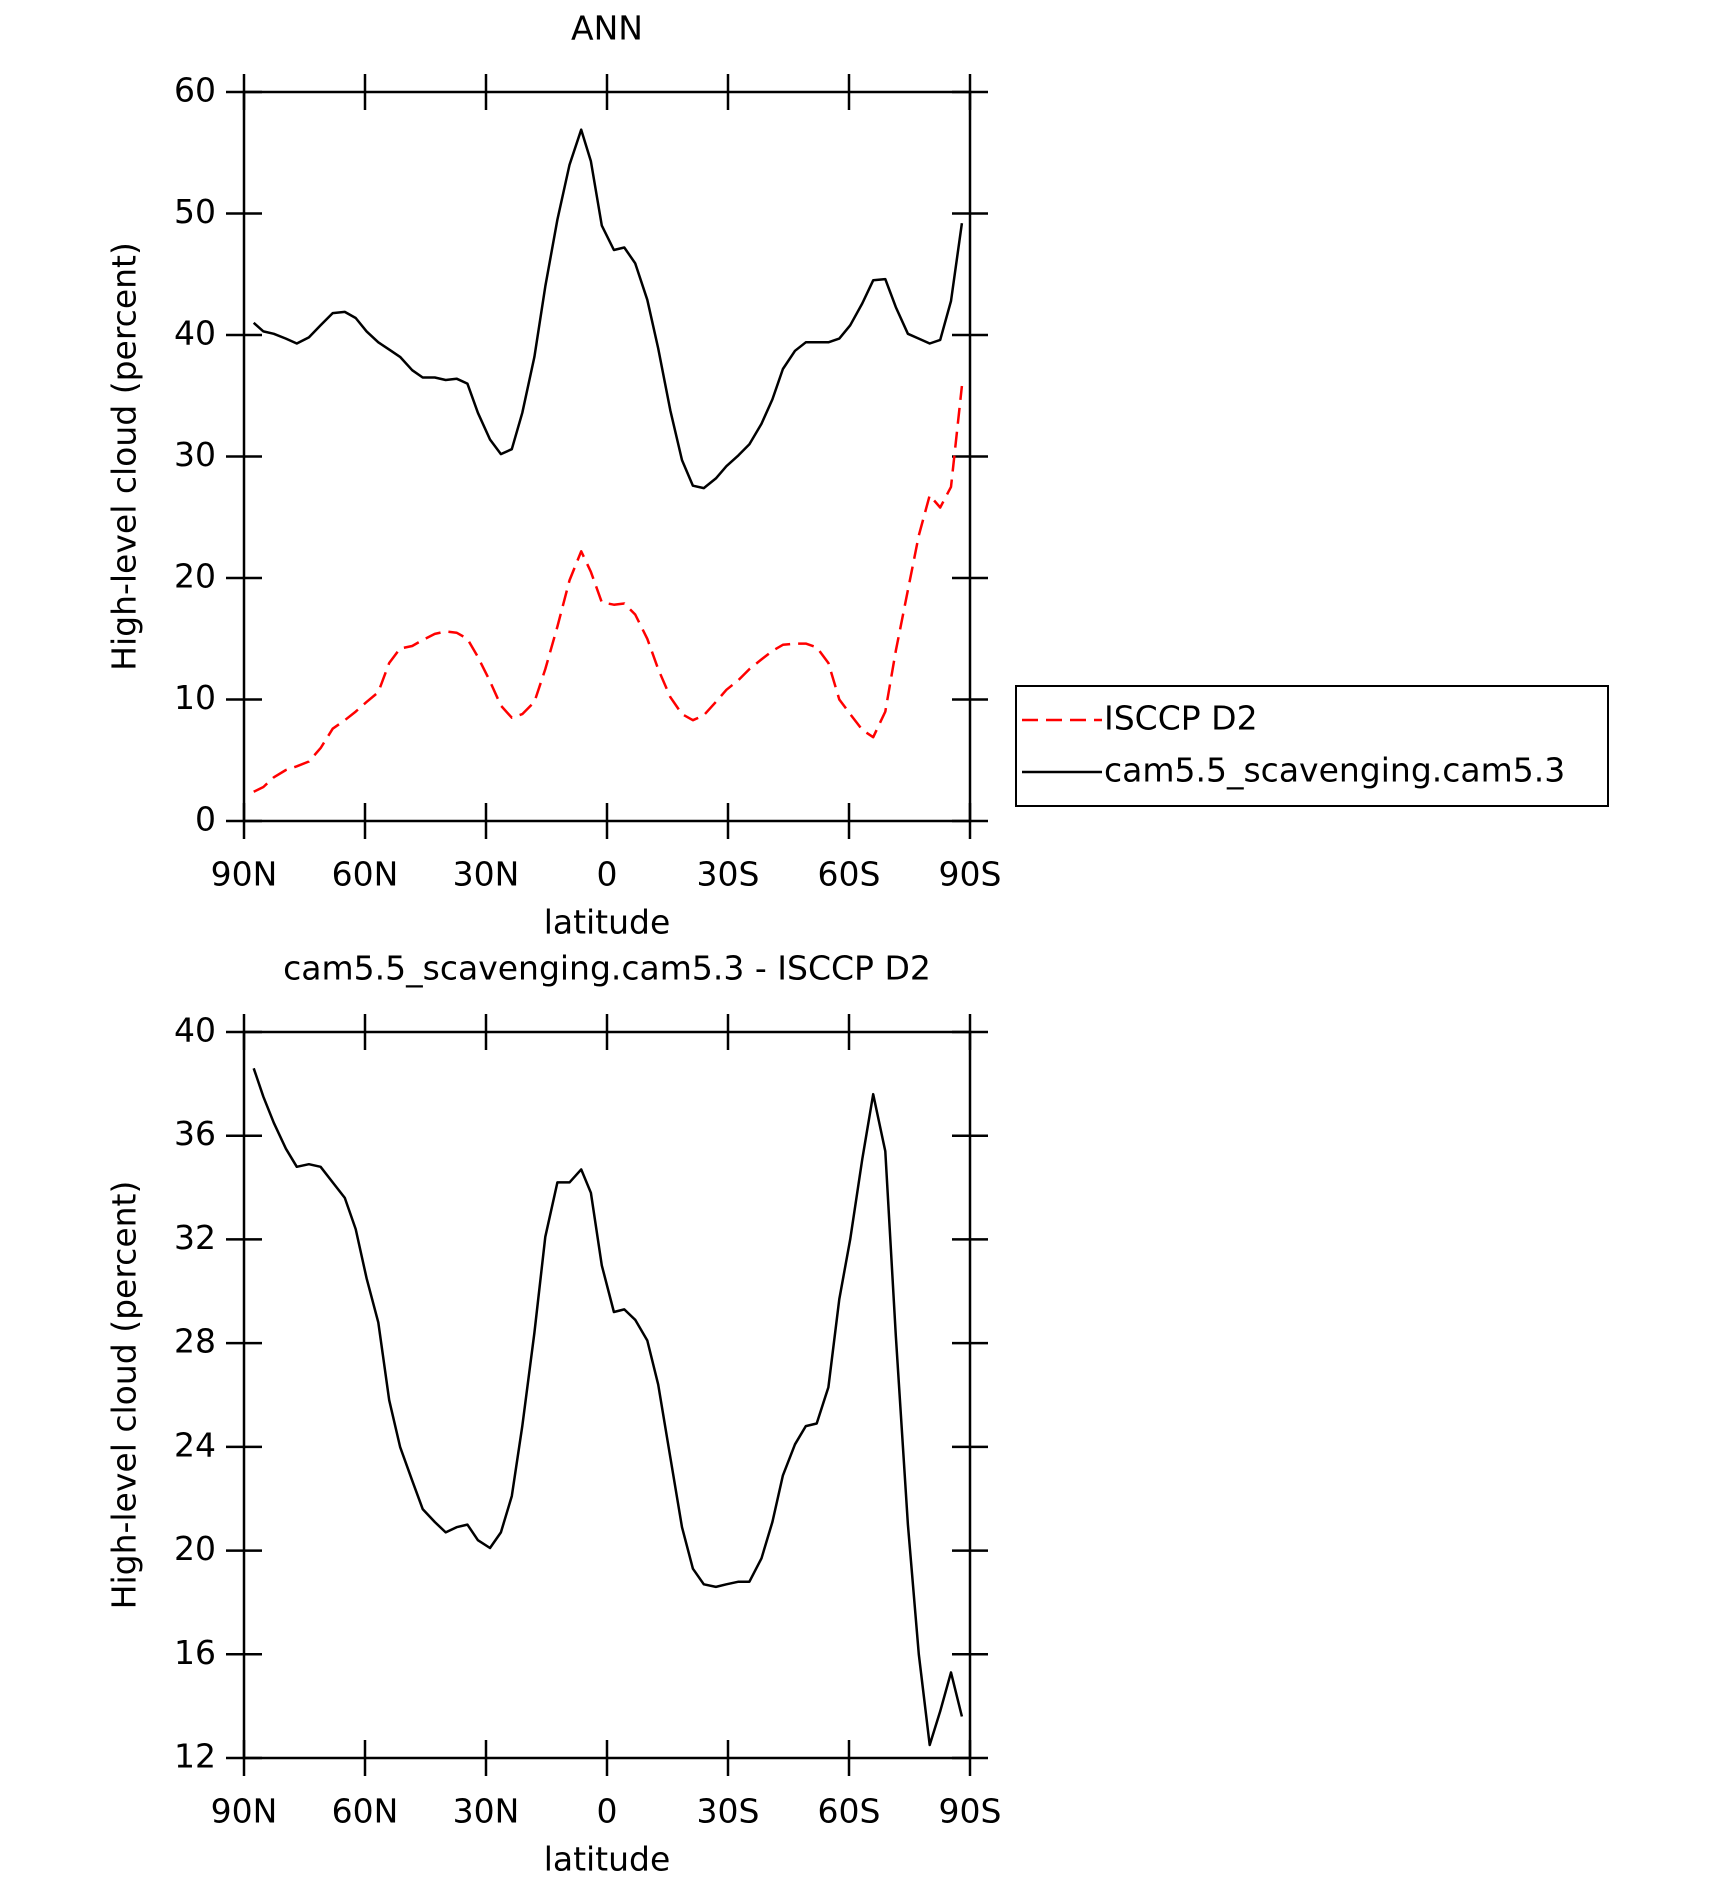 The width and height of the screenshot is (1710, 1881). Describe the element at coordinates (195, 211) in the screenshot. I see `y-tick-label: 50` at that location.